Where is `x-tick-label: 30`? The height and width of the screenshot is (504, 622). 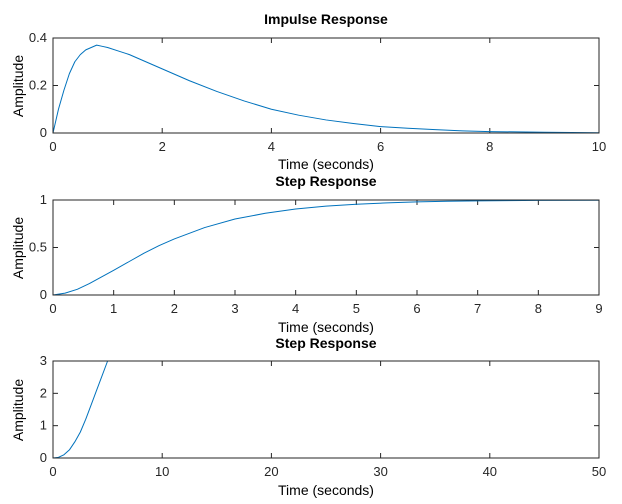
x-tick-label: 30 is located at coordinates (380, 471).